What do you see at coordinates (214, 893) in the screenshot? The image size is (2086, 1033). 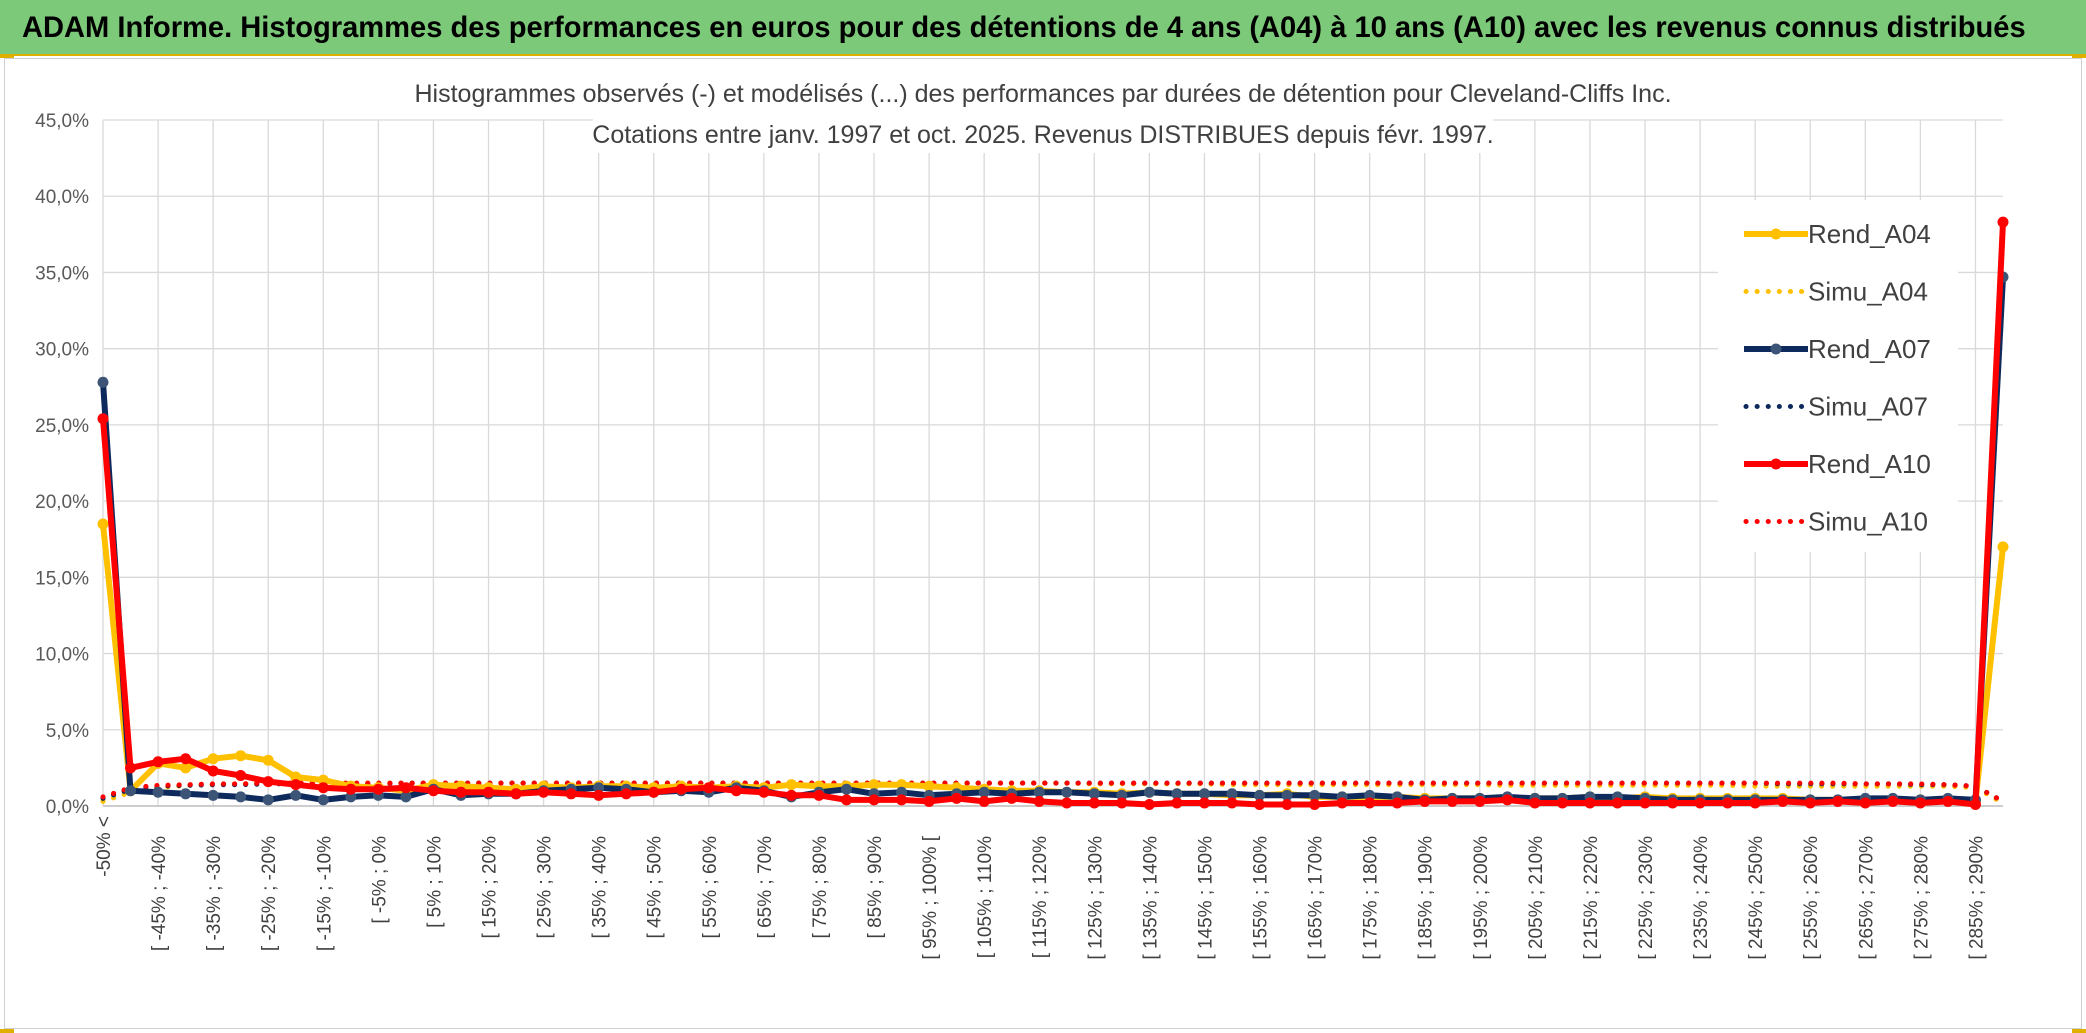 I see `x-tick-label: [ -35% ; -30%` at bounding box center [214, 893].